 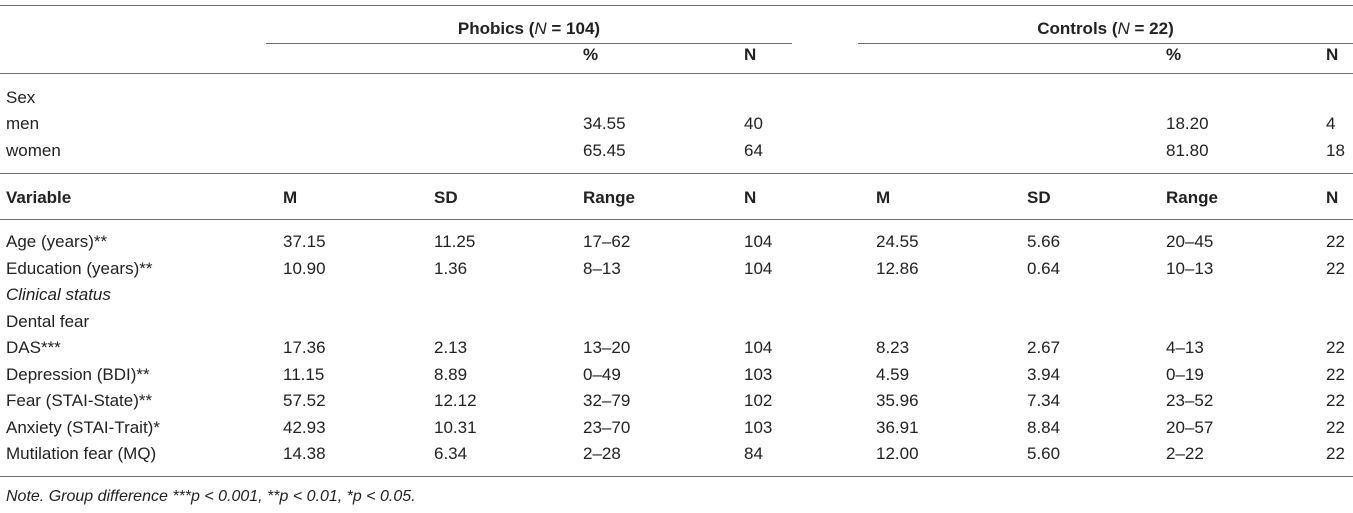 I want to click on header-pct-phobics: %, so click(x=591, y=54).